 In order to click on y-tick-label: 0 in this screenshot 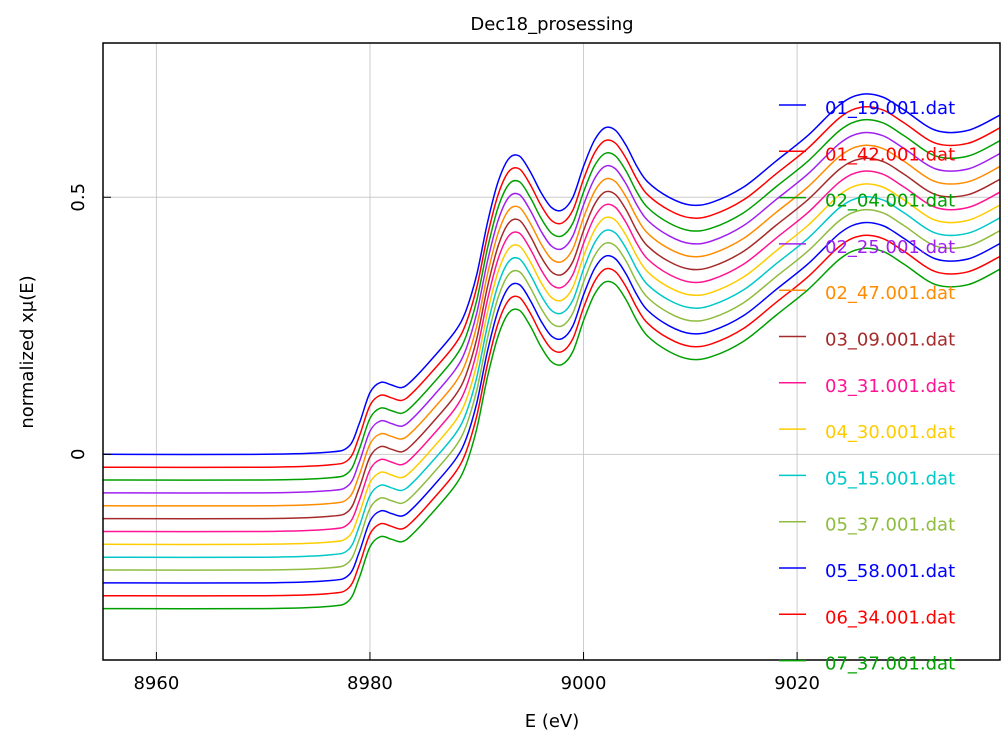, I will do `click(78, 454)`.